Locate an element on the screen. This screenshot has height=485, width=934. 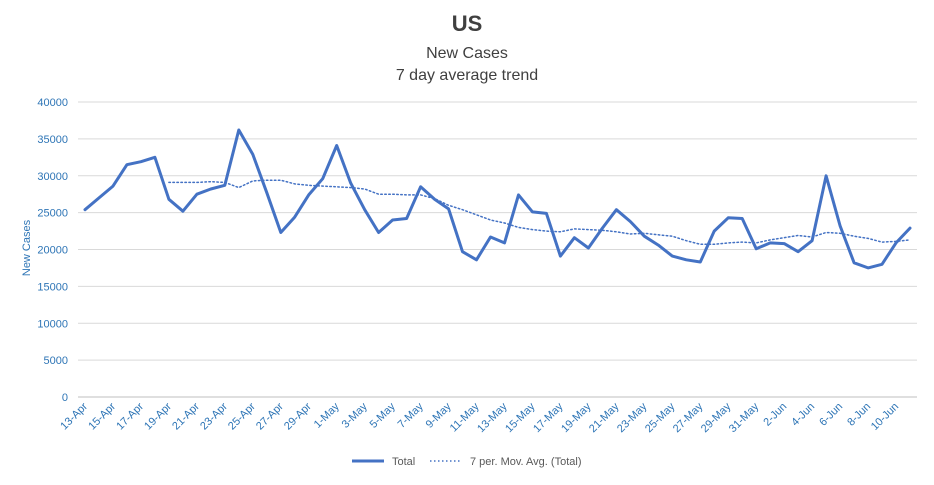
x-tick-label: 17-May is located at coordinates (548, 417).